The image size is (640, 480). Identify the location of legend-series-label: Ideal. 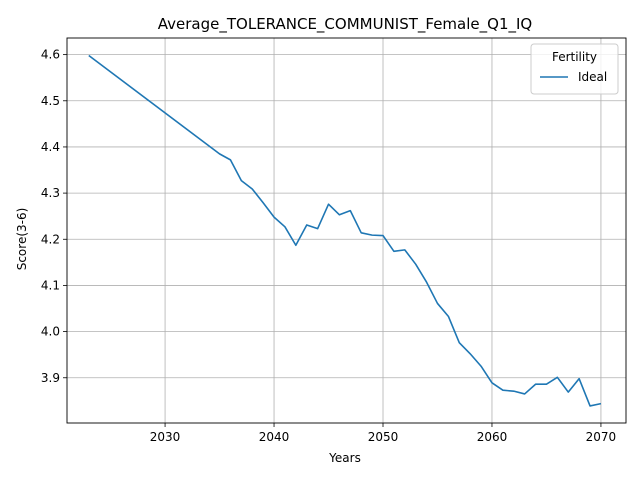
(592, 77).